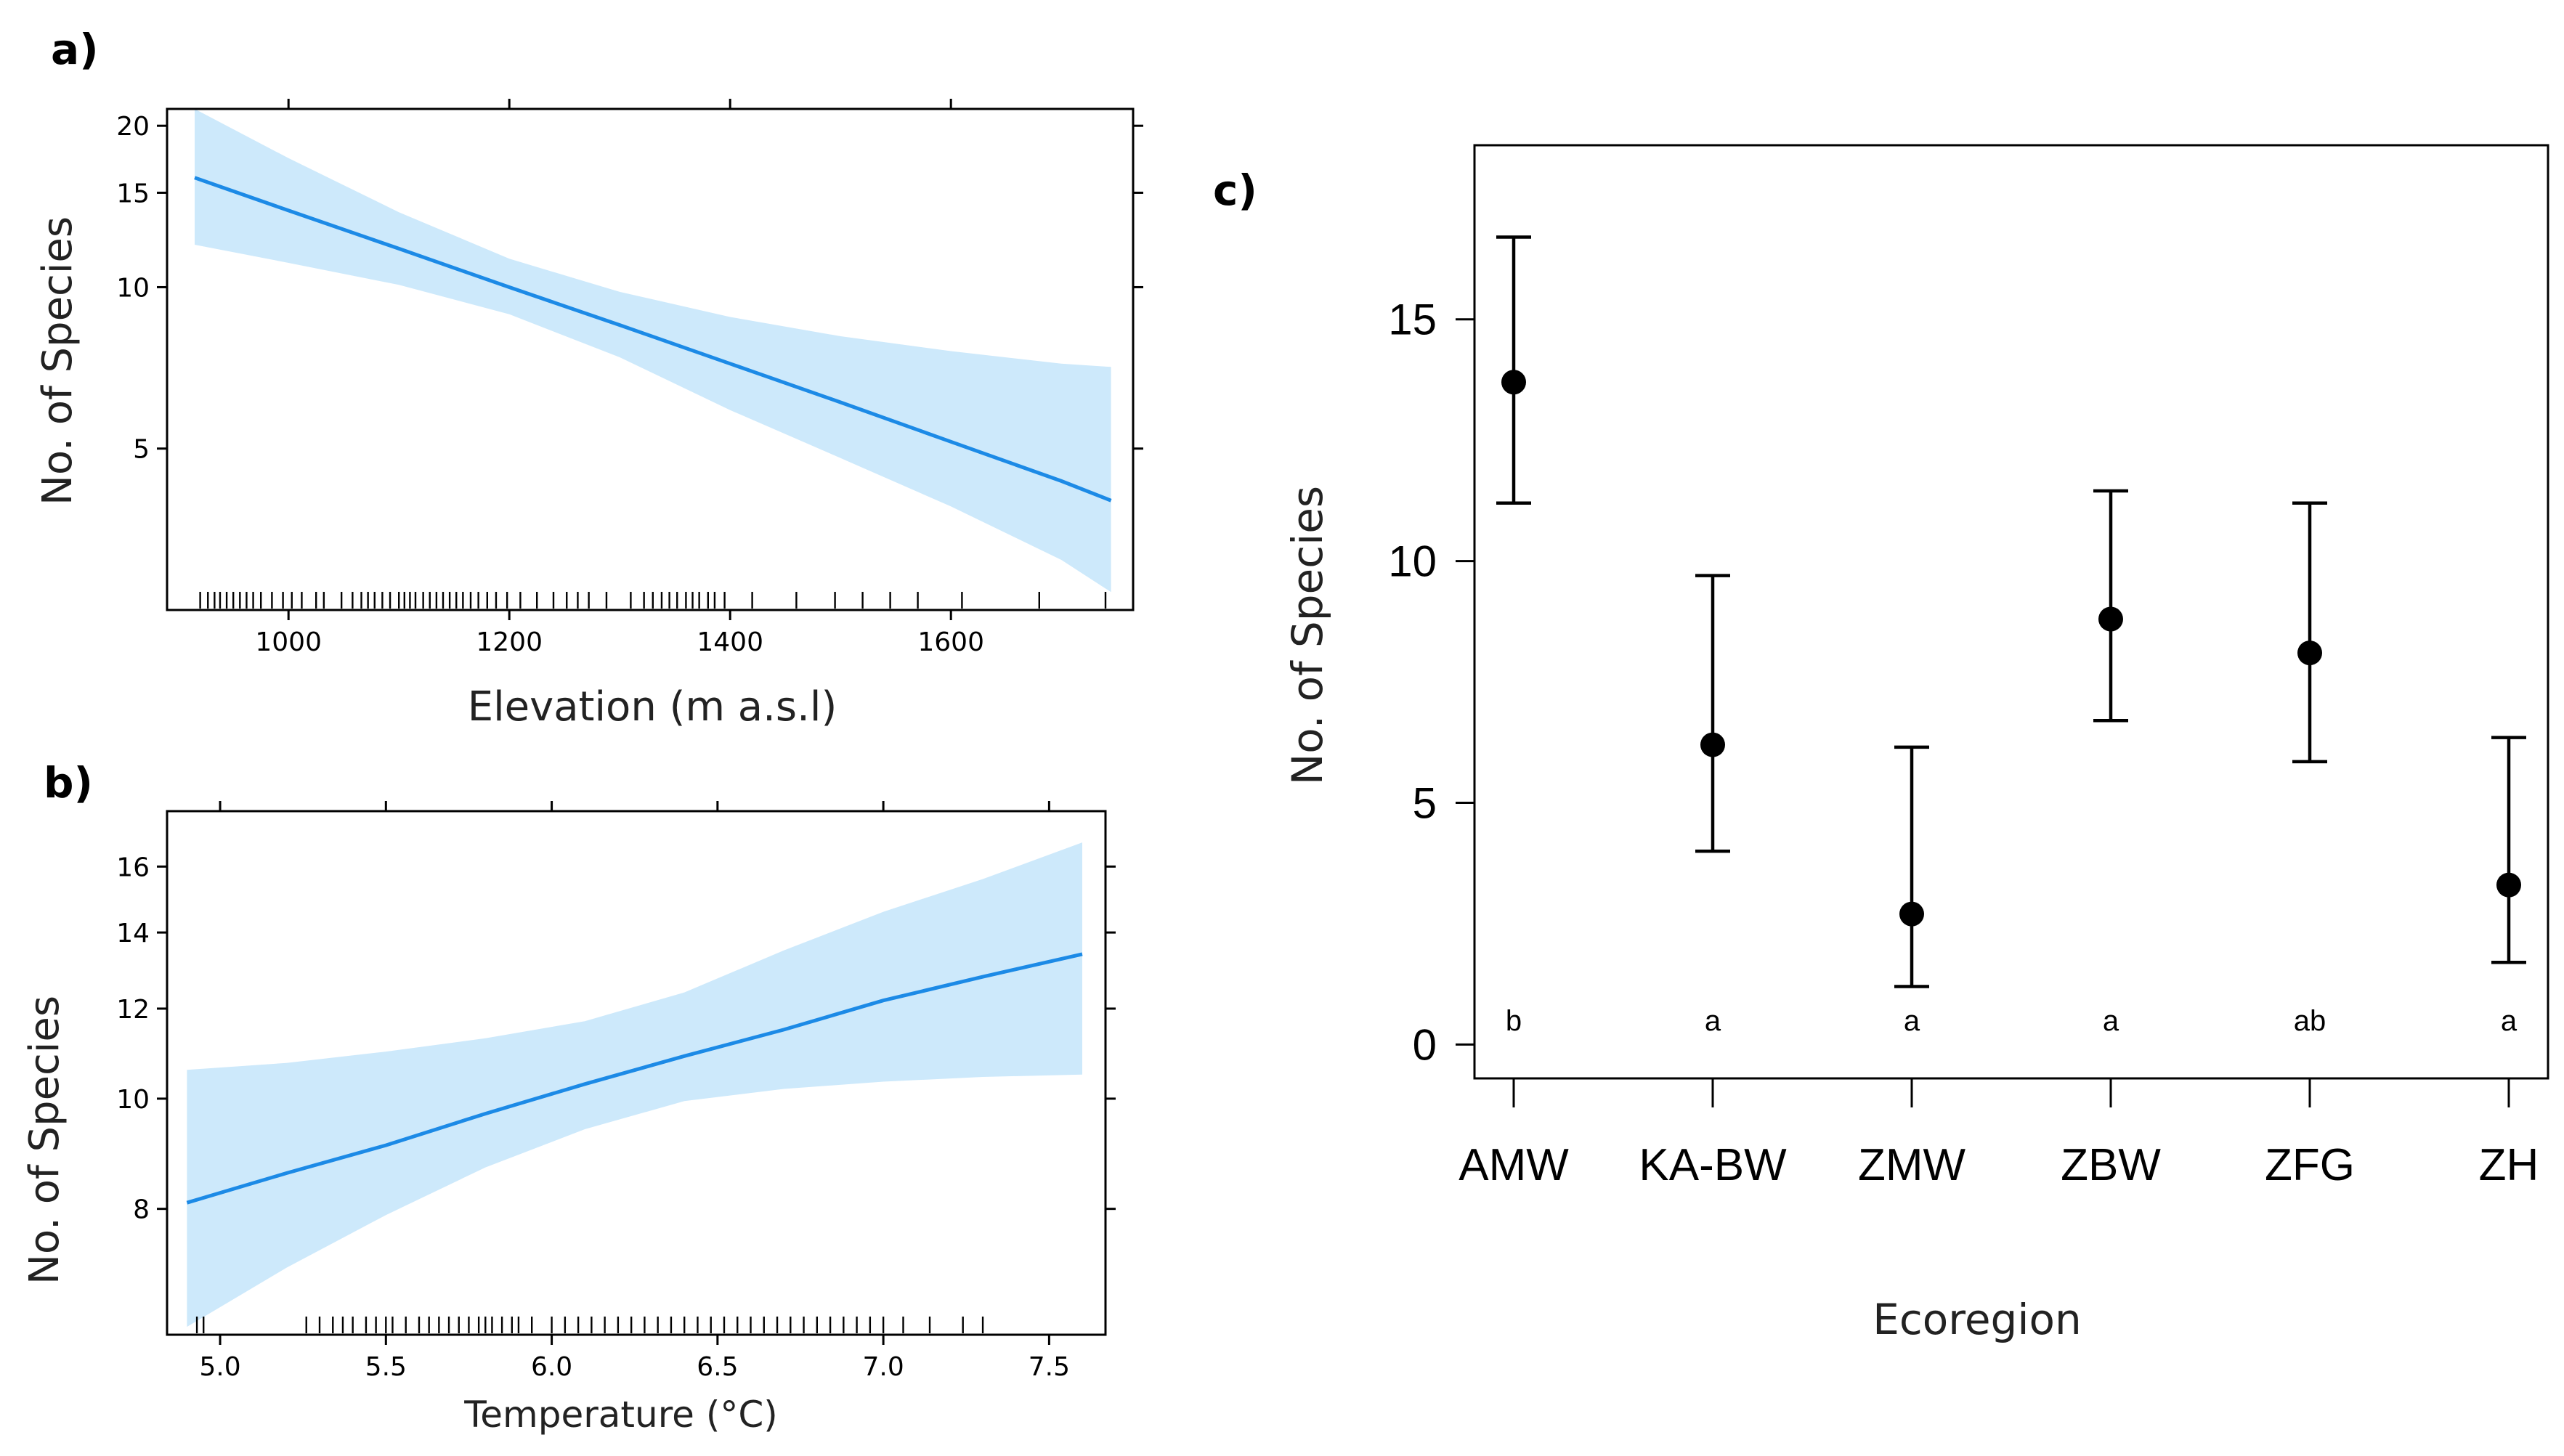  What do you see at coordinates (1977, 1319) in the screenshot?
I see `panel-c-x-axis-title: Ecoregion` at bounding box center [1977, 1319].